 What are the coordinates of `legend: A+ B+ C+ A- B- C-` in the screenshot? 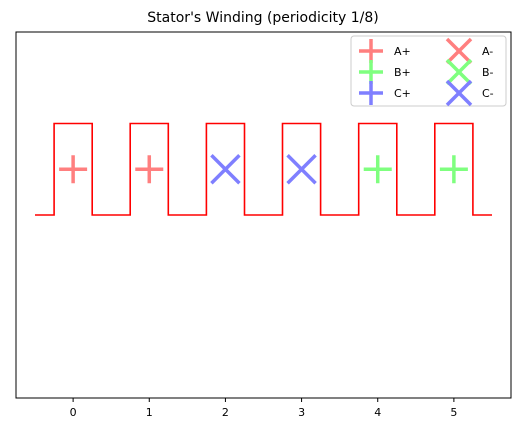 It's located at (428, 71).